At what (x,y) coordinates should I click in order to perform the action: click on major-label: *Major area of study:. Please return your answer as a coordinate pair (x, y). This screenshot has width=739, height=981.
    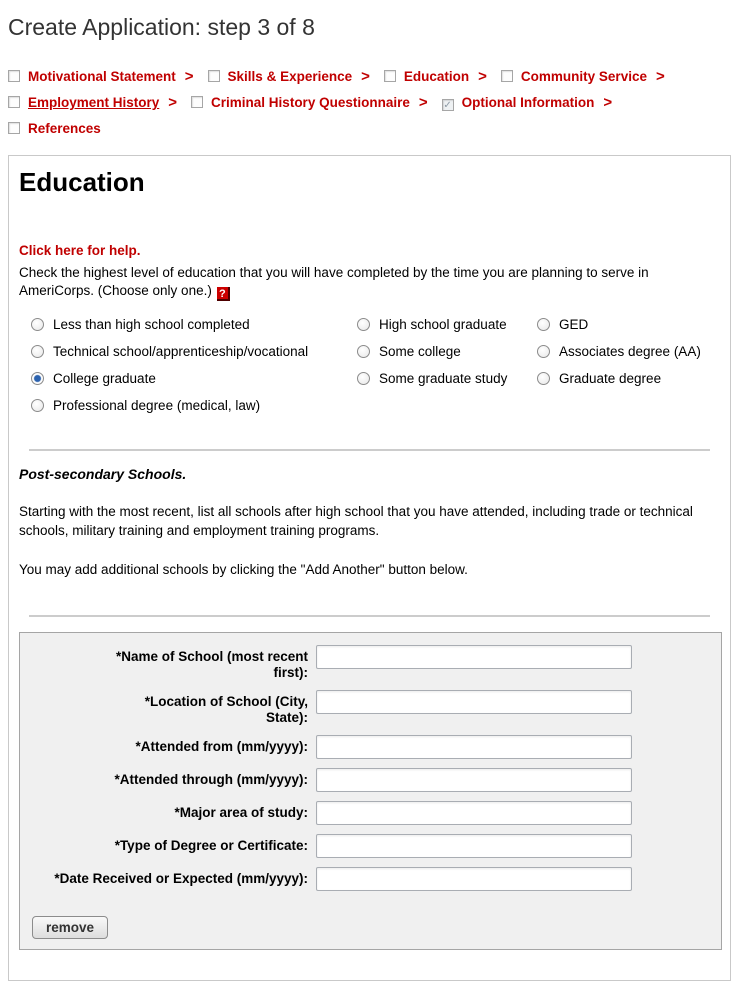
    Looking at the image, I should click on (241, 812).